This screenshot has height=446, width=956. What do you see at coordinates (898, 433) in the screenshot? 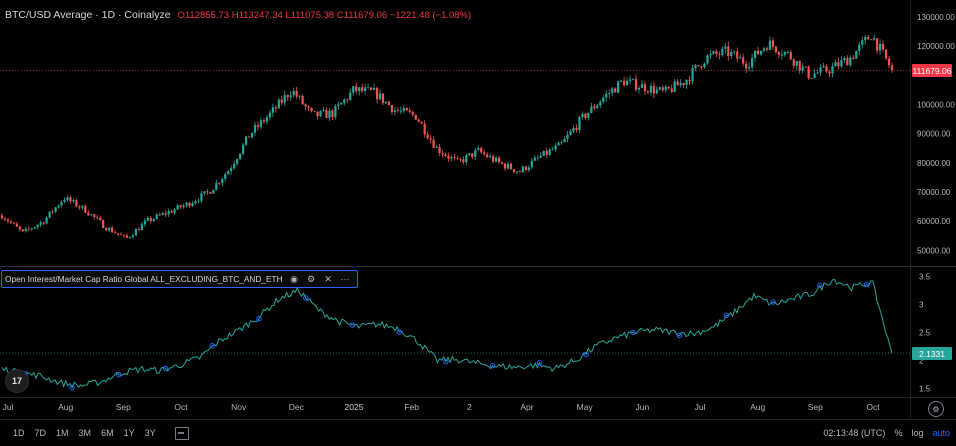
I see `percent-toggle: %` at bounding box center [898, 433].